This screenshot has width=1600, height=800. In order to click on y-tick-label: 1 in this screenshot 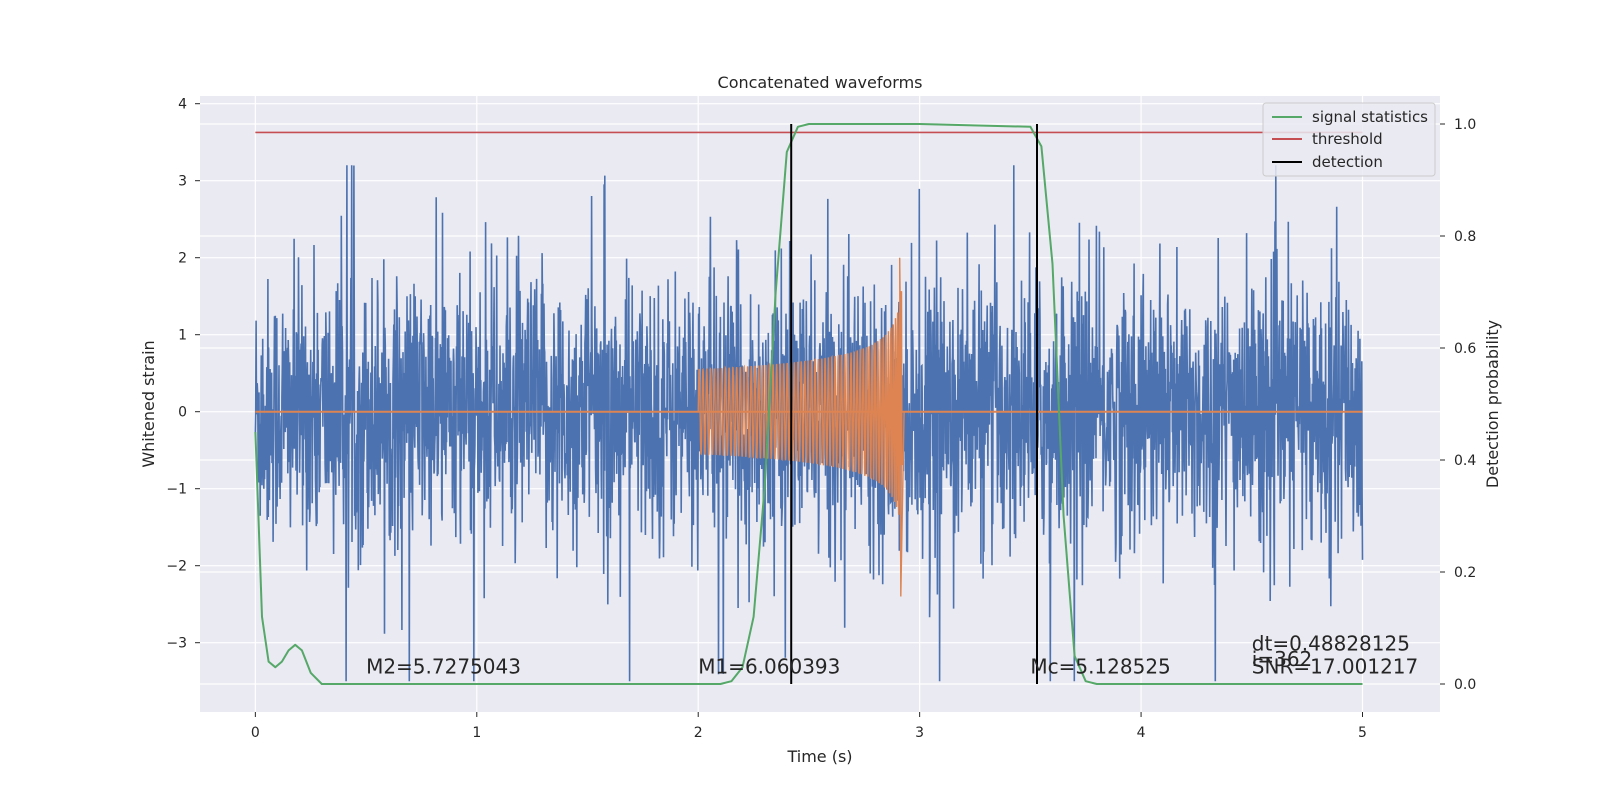, I will do `click(182, 336)`.